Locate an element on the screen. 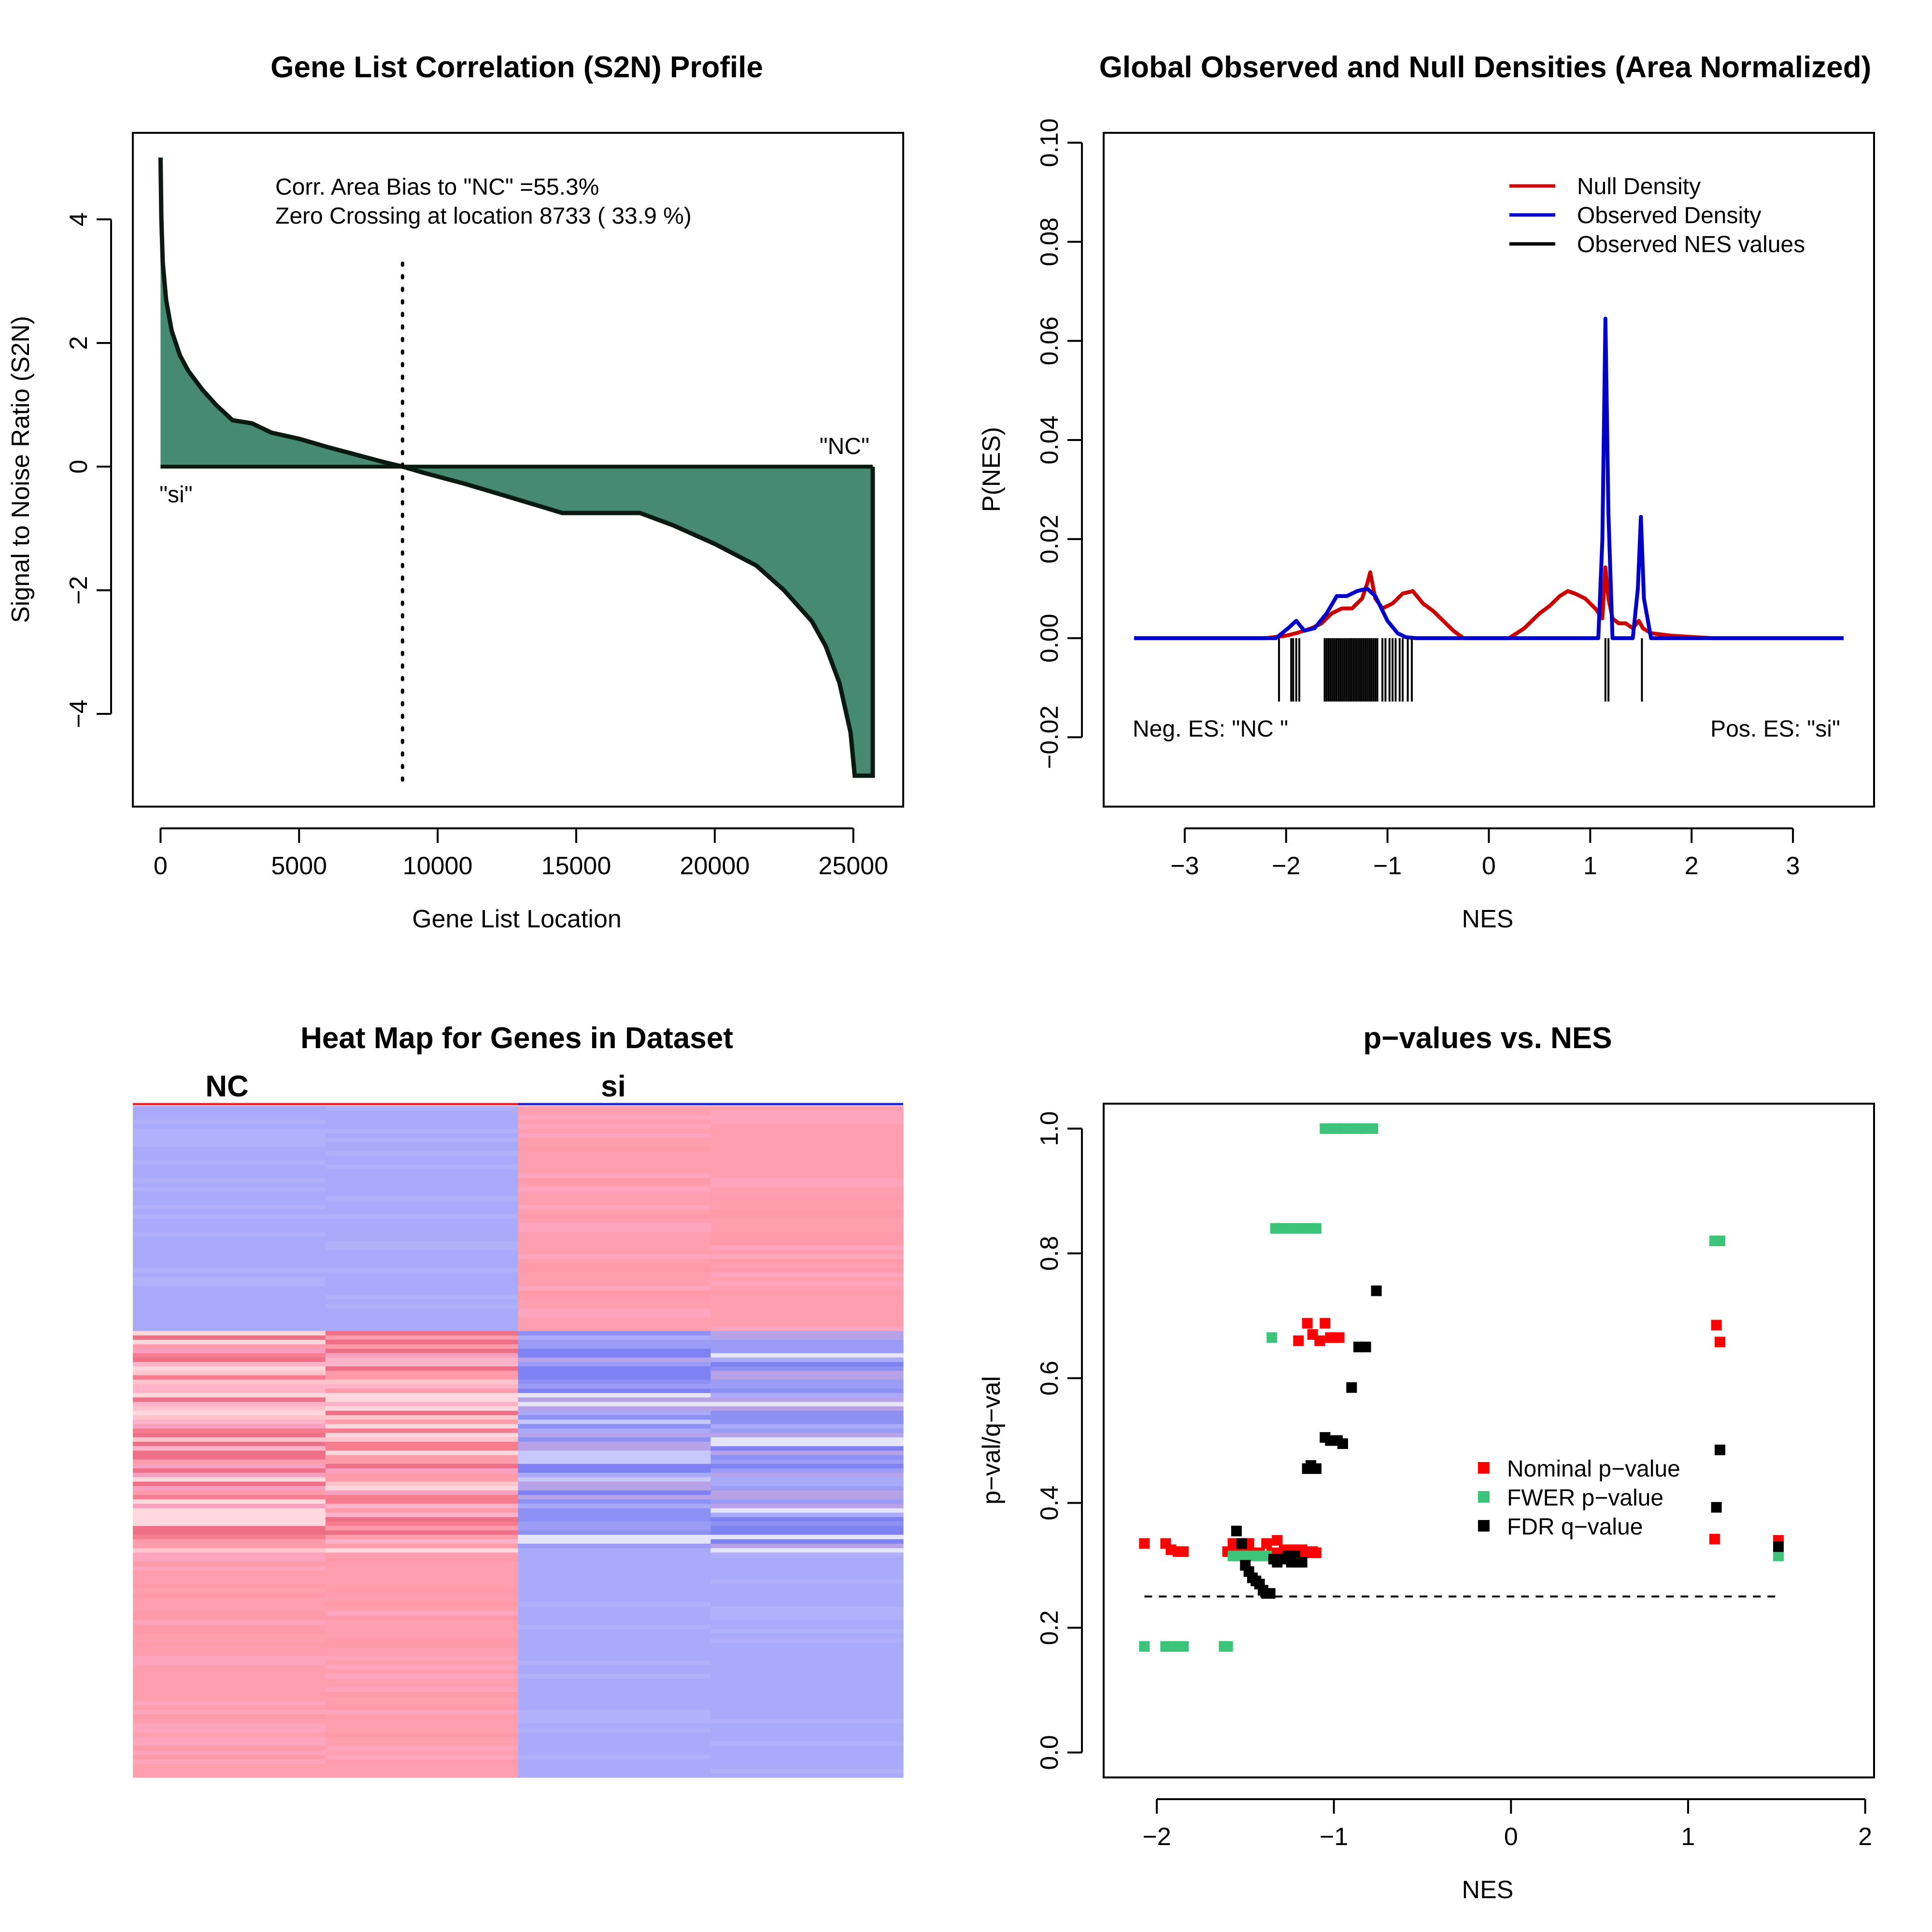 This screenshot has height=1932, width=1932. pval-legend-fwer: FWER p−value is located at coordinates (1585, 1498).